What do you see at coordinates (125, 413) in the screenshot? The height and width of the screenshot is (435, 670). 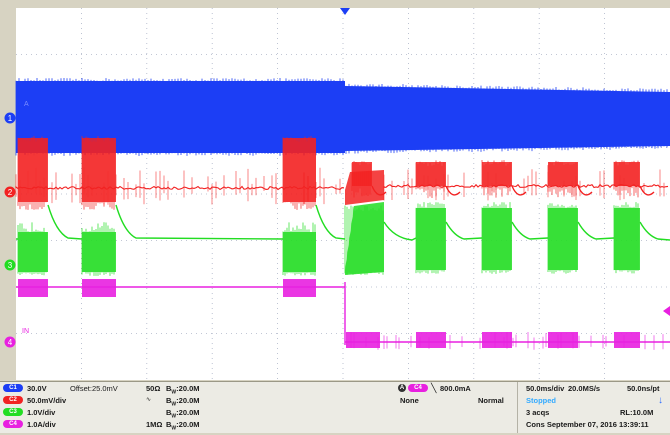 I see `ch3-settings-row: C3 1.0V/div BW:20.0M` at bounding box center [125, 413].